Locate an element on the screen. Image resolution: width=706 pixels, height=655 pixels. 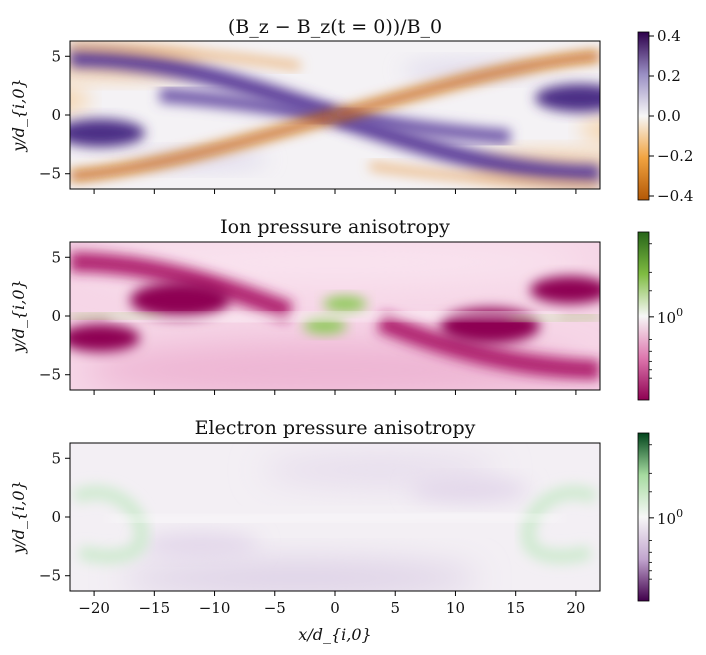
panel-electron-xtick-label: −20 is located at coordinates (94, 608).